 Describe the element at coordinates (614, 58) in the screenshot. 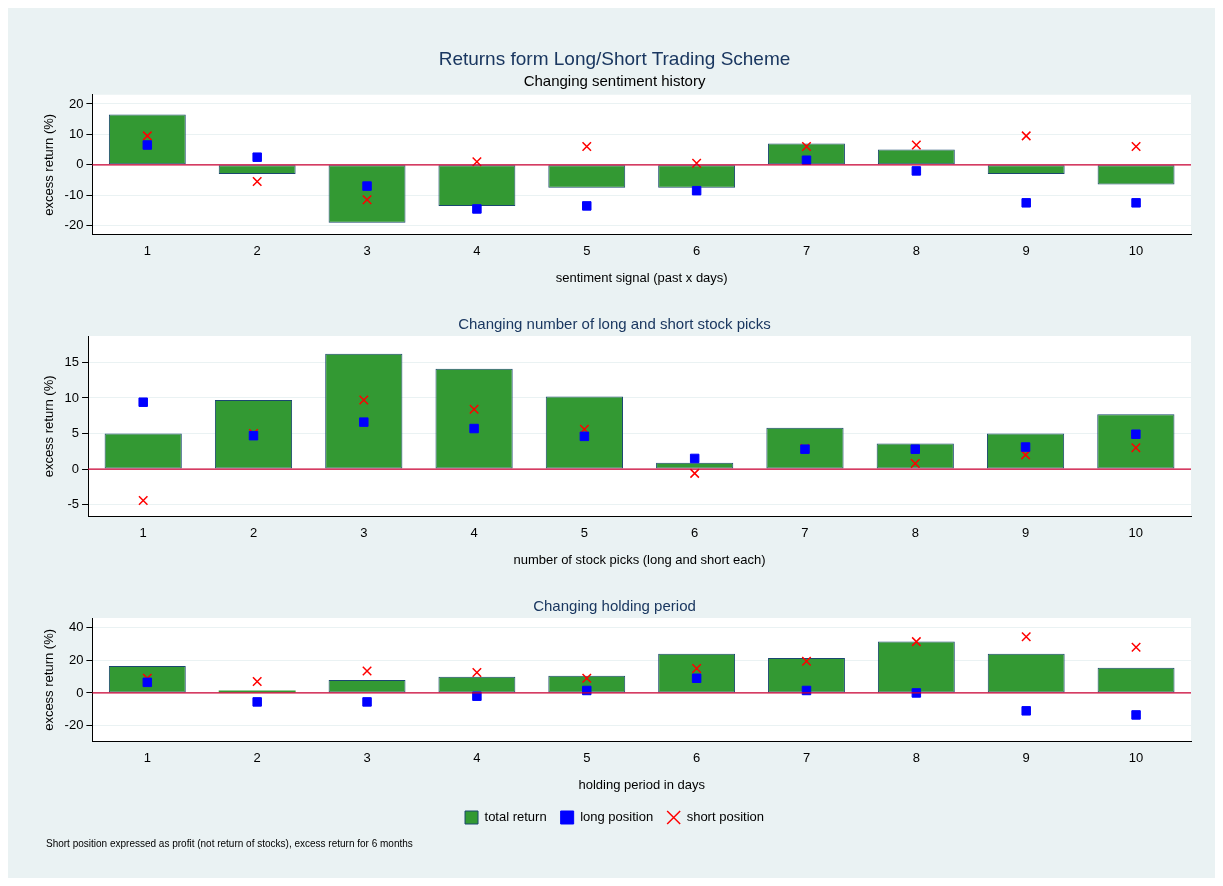

I see `chart-title: Returns form Long/Short Trading Scheme` at that location.